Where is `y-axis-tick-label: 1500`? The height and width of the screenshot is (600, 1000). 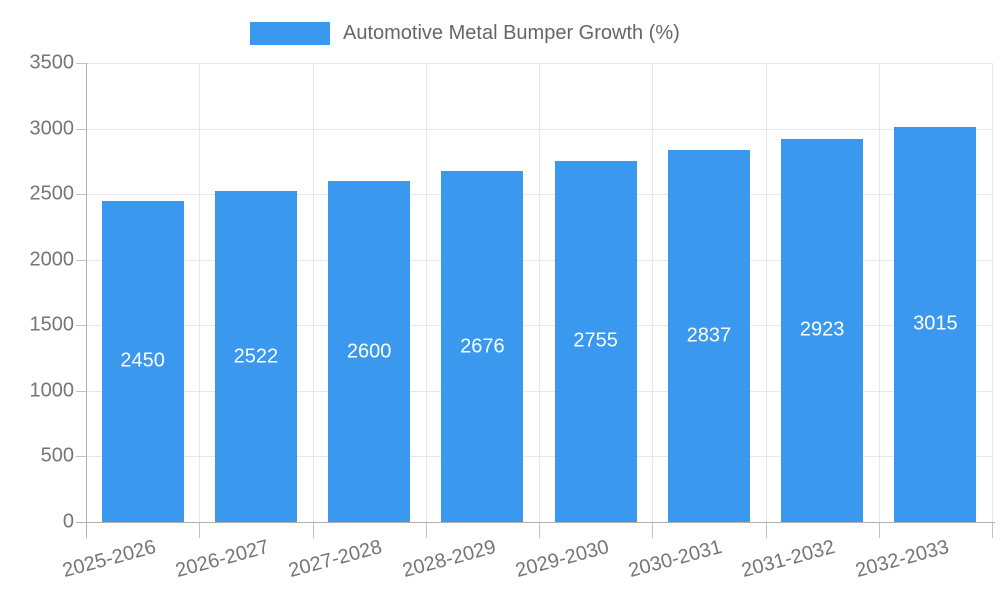
y-axis-tick-label: 1500 is located at coordinates (52, 324).